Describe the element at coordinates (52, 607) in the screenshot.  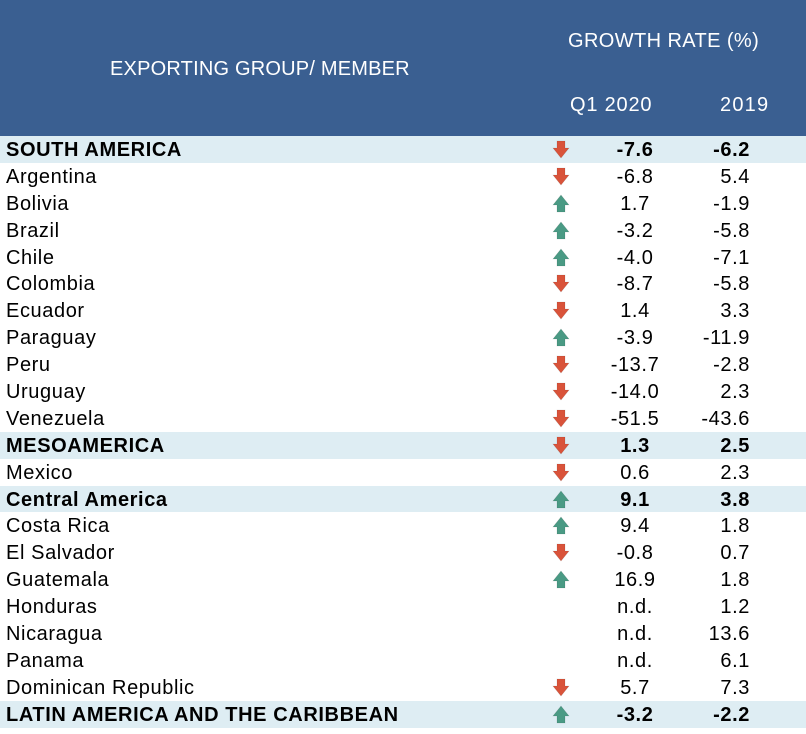
I see `member-name: Honduras` at that location.